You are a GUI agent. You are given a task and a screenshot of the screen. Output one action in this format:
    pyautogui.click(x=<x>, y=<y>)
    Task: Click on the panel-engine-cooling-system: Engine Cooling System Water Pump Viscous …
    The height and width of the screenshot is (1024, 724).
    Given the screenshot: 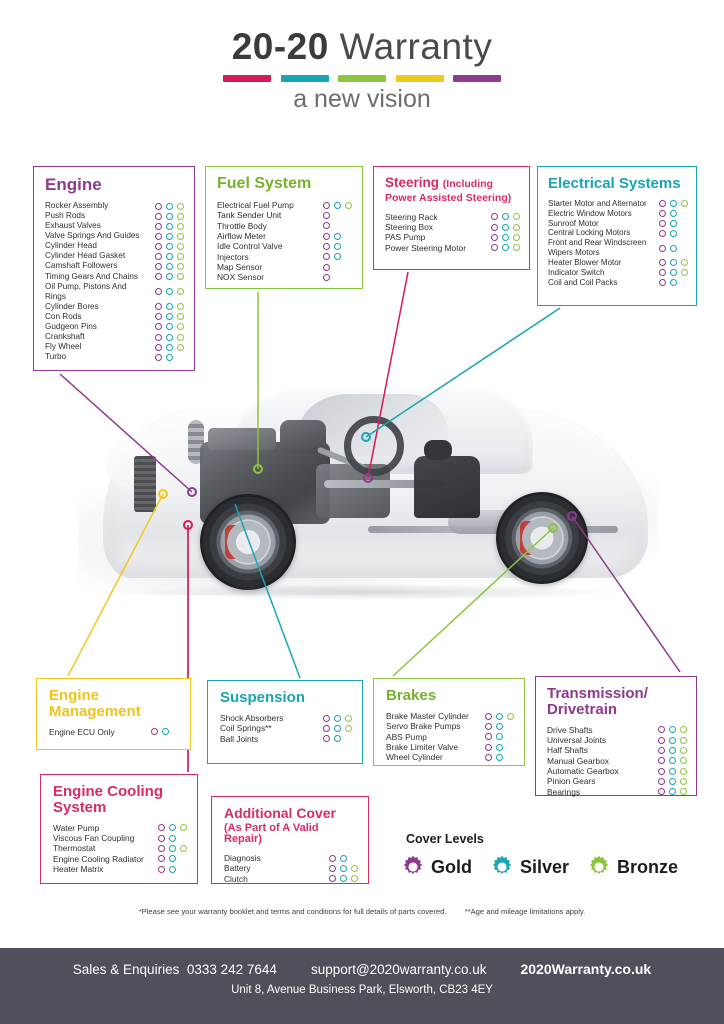 What is the action you would take?
    pyautogui.click(x=119, y=829)
    